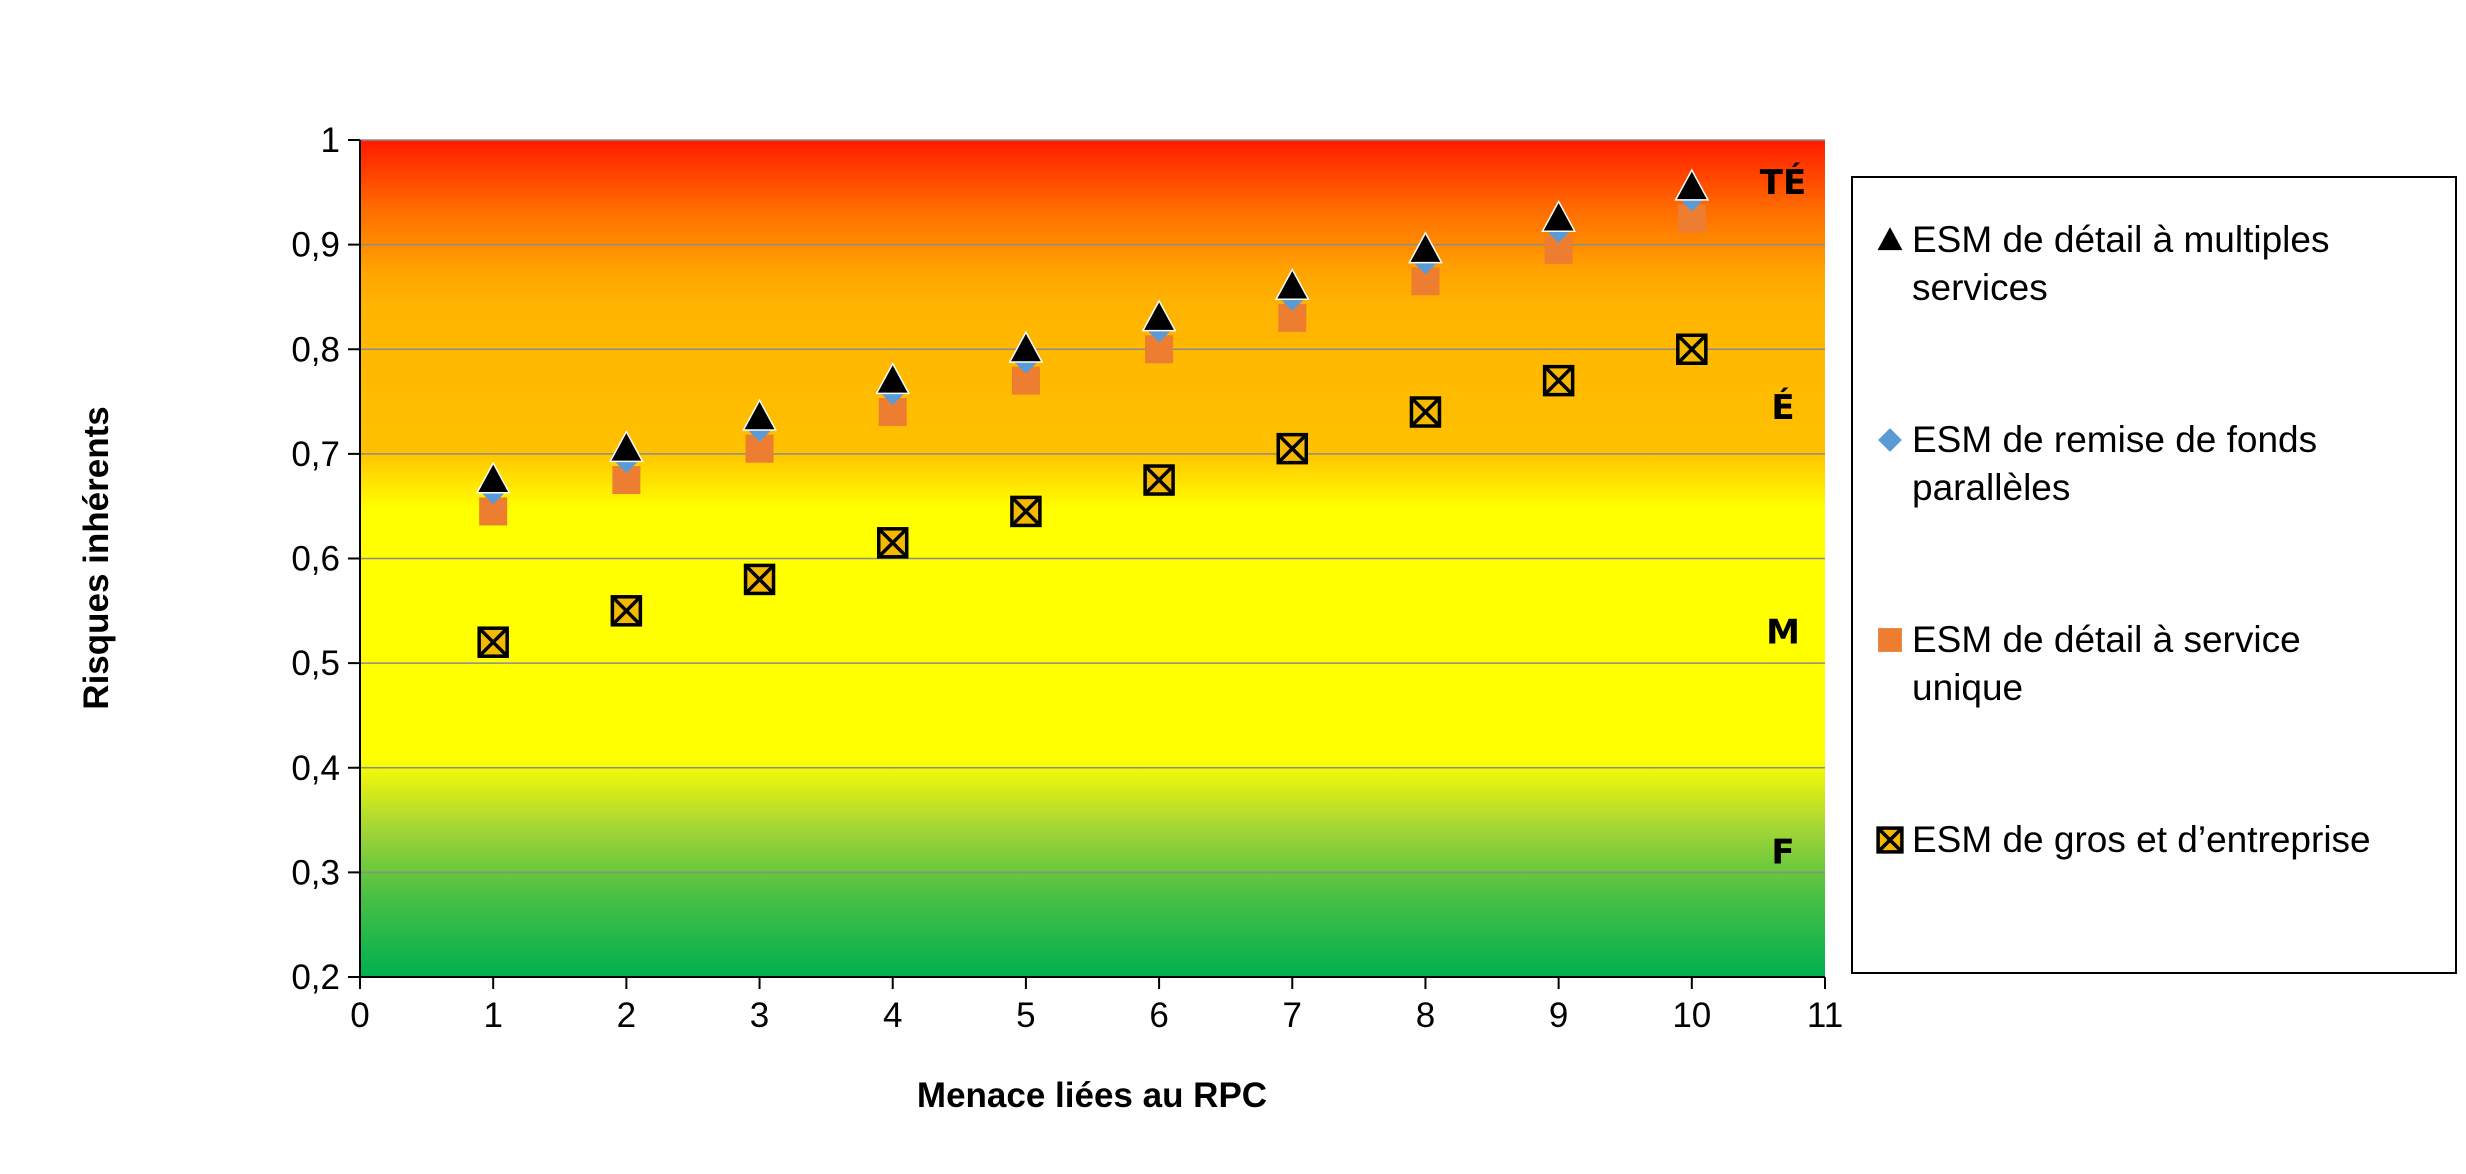 The height and width of the screenshot is (1174, 2466). Describe the element at coordinates (1292, 1015) in the screenshot. I see `x-tick-label: 7` at that location.